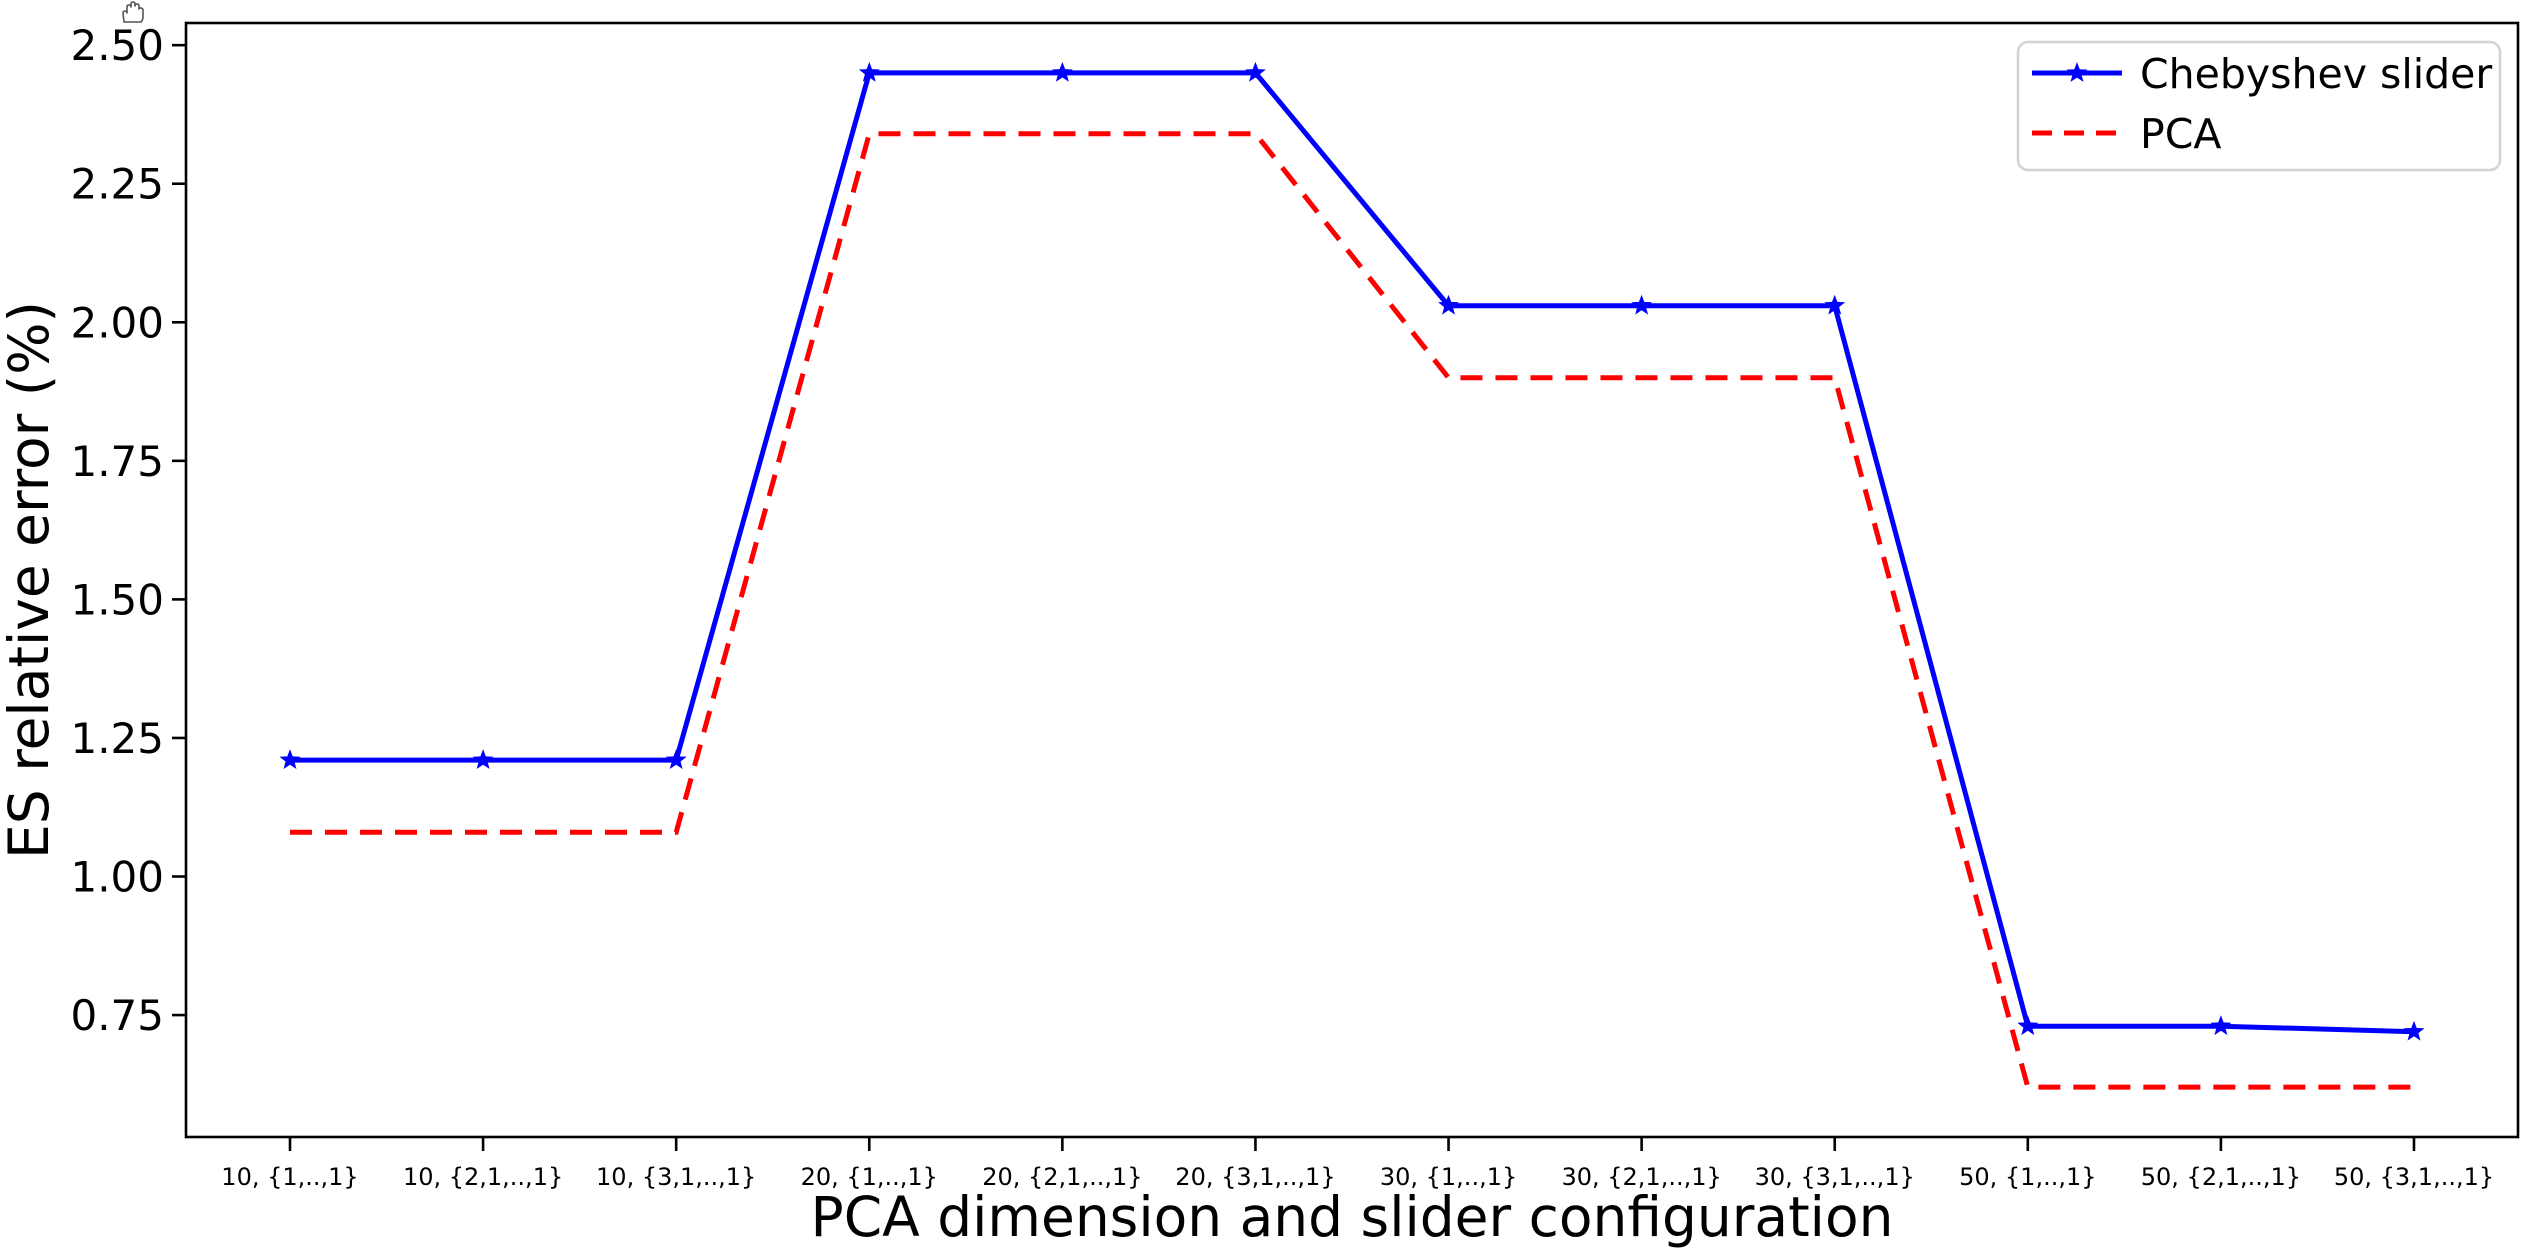 The height and width of the screenshot is (1249, 2541). Describe the element at coordinates (117, 184) in the screenshot. I see `y-tick-label: 2.25` at that location.